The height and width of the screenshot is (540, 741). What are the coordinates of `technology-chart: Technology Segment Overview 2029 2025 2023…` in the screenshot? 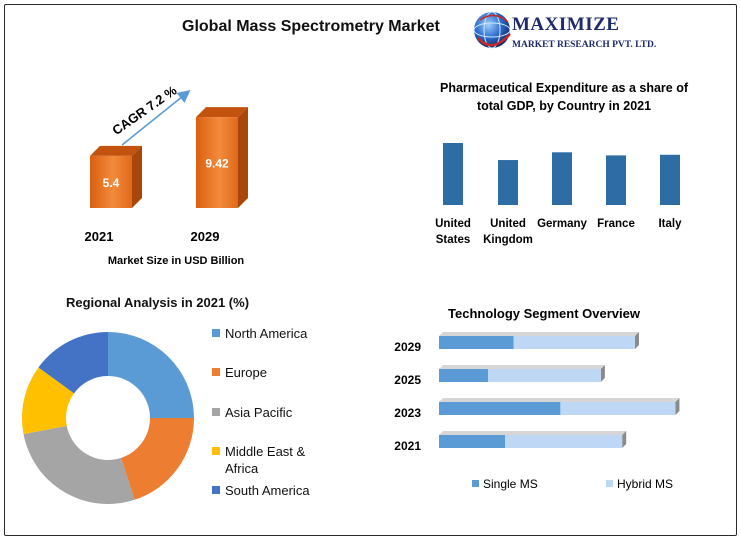 It's located at (537, 398).